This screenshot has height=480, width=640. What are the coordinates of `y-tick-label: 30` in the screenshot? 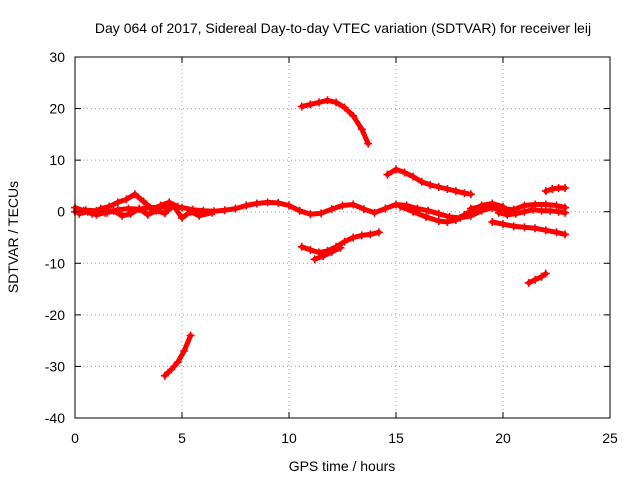 It's located at (57, 57).